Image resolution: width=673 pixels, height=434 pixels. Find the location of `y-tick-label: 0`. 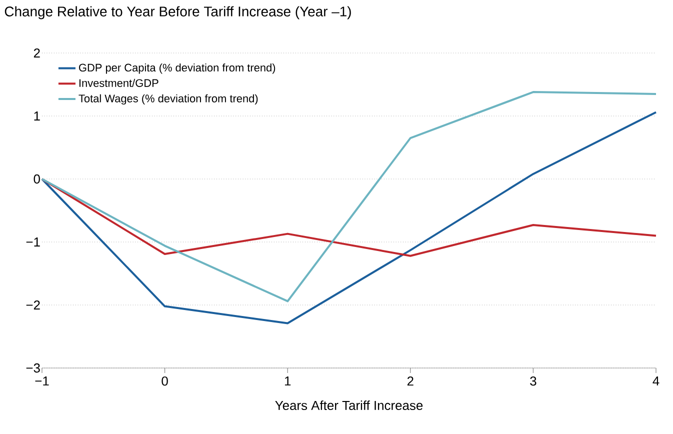

y-tick-label: 0 is located at coordinates (37, 179).